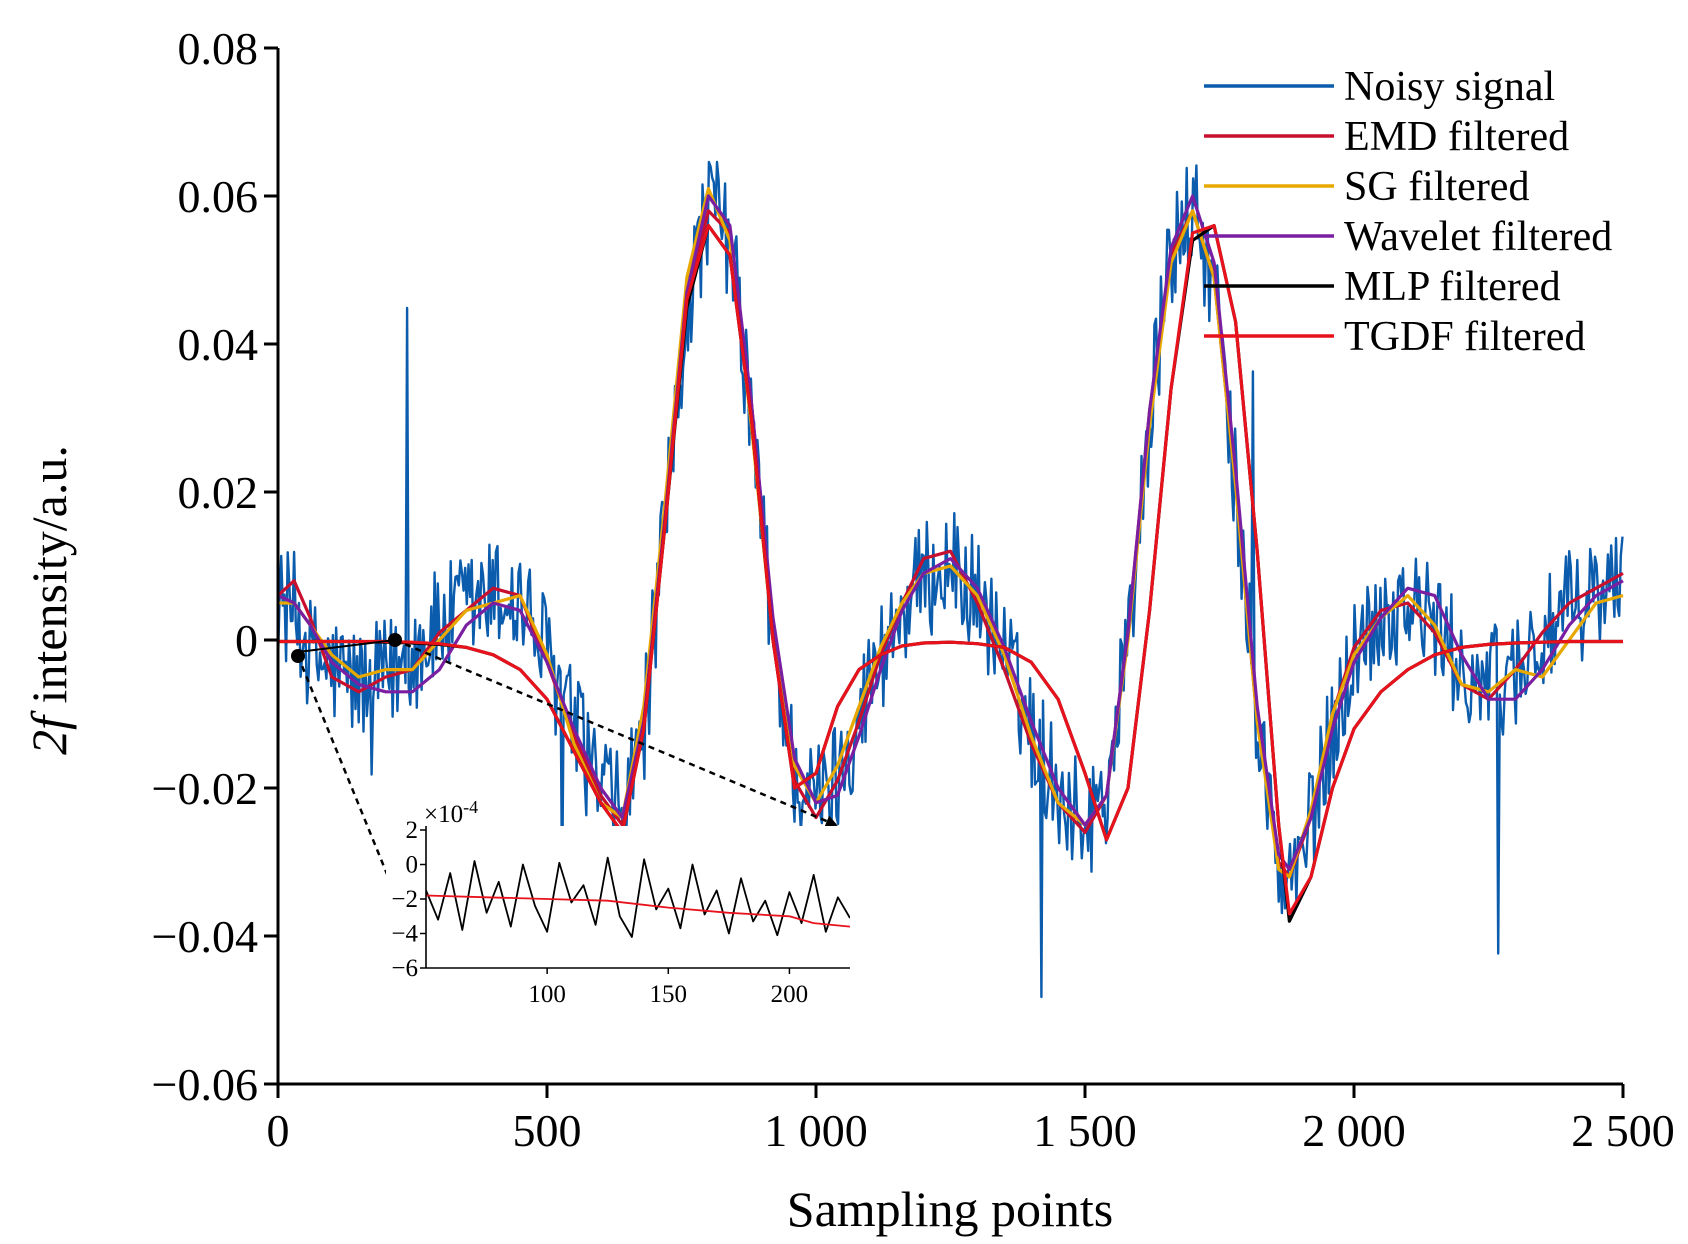  Describe the element at coordinates (1452, 287) in the screenshot. I see `legend-label-mlp-filtered: MLP filtered` at that location.